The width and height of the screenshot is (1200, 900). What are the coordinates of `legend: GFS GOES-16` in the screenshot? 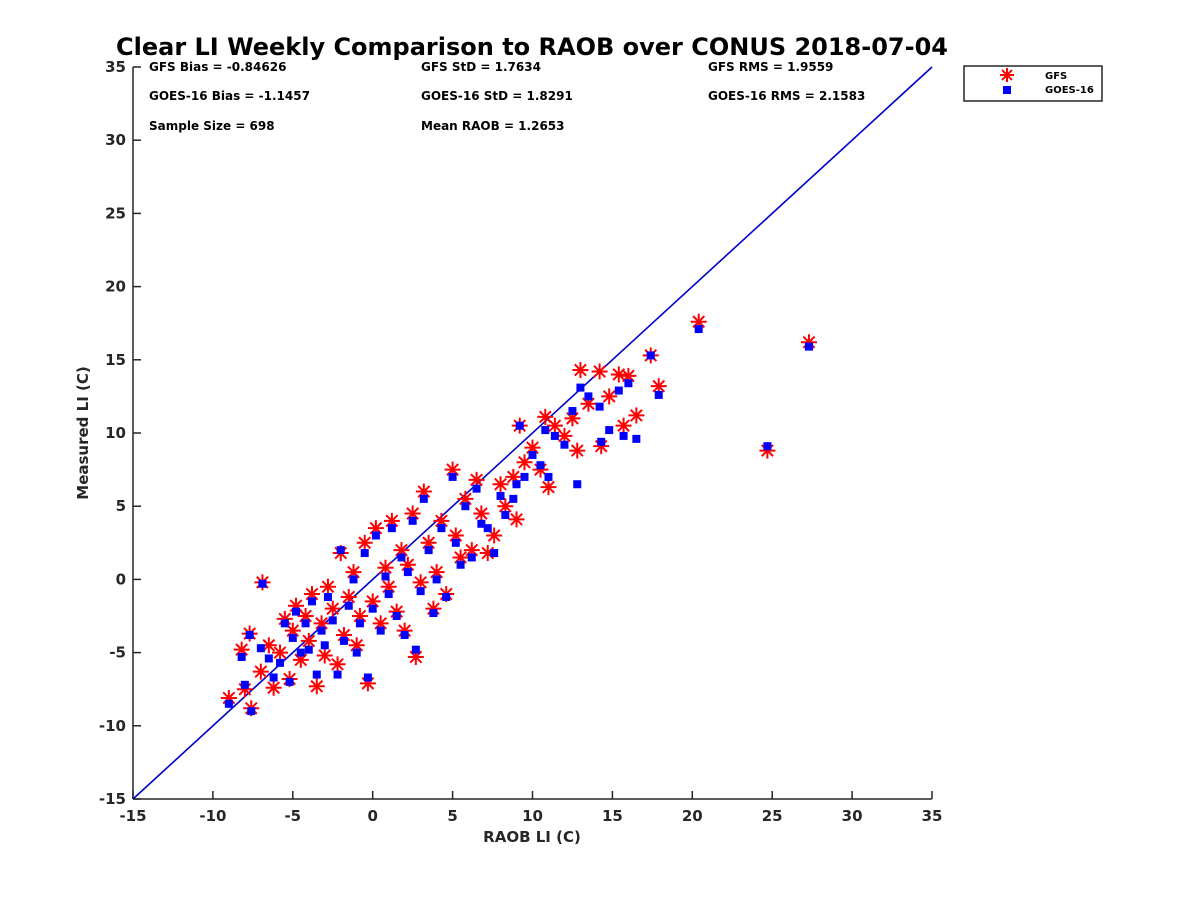 It's located at (1033, 83).